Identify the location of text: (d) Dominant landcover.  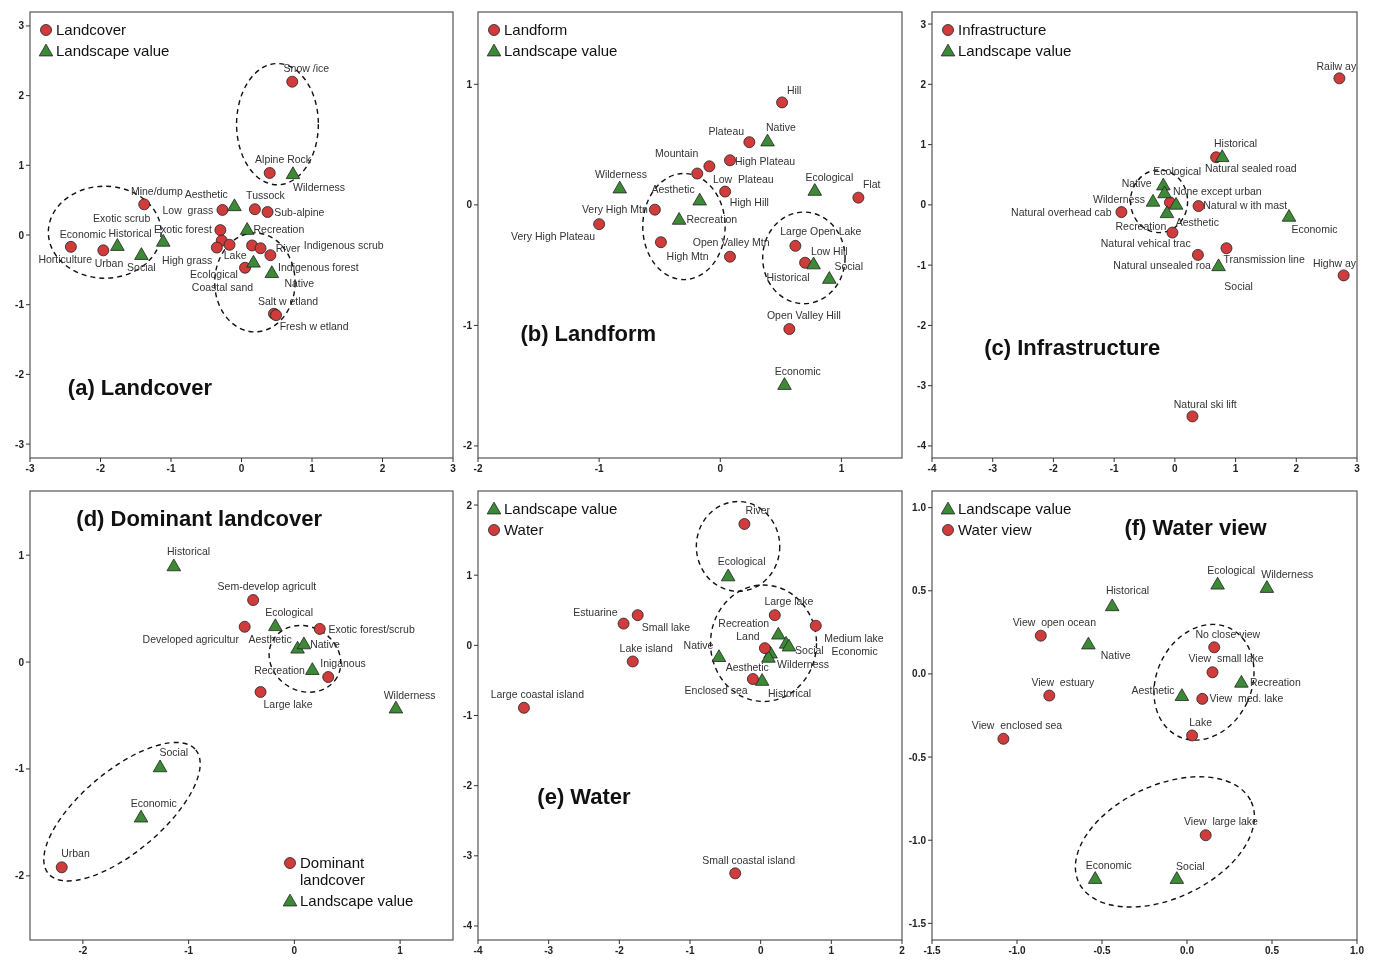
(199, 518).